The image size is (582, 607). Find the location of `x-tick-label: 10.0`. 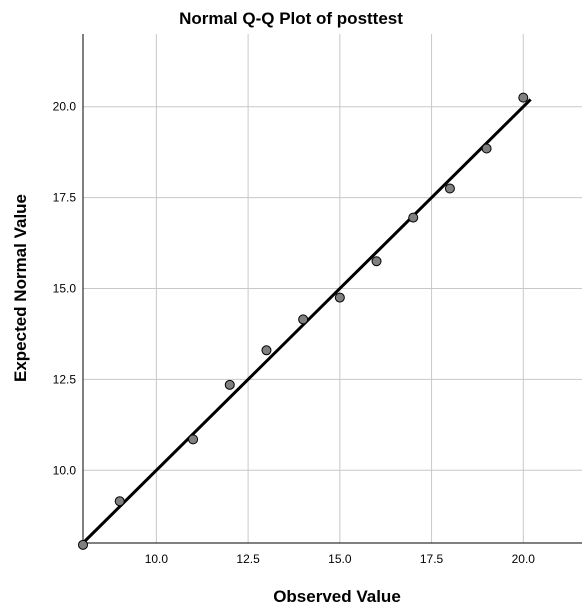

x-tick-label: 10.0 is located at coordinates (157, 559).